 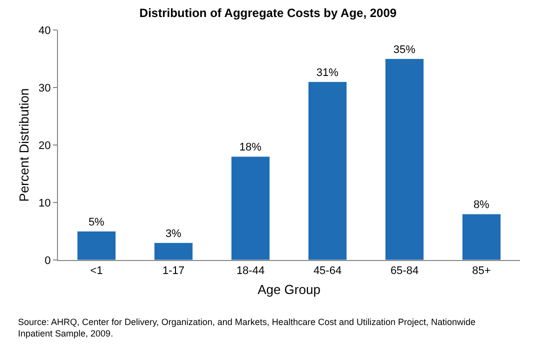 I want to click on data-label: 5%, so click(x=96, y=222).